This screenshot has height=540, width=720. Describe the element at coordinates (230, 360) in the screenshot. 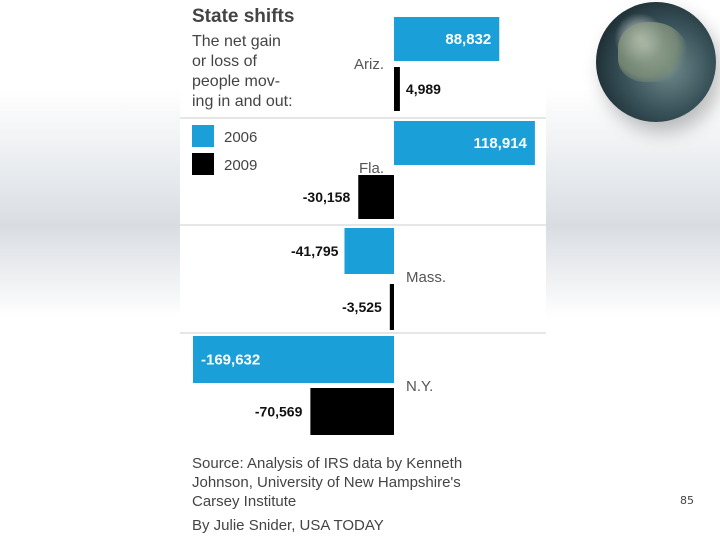

I see `value-label-2006: -169,632` at that location.